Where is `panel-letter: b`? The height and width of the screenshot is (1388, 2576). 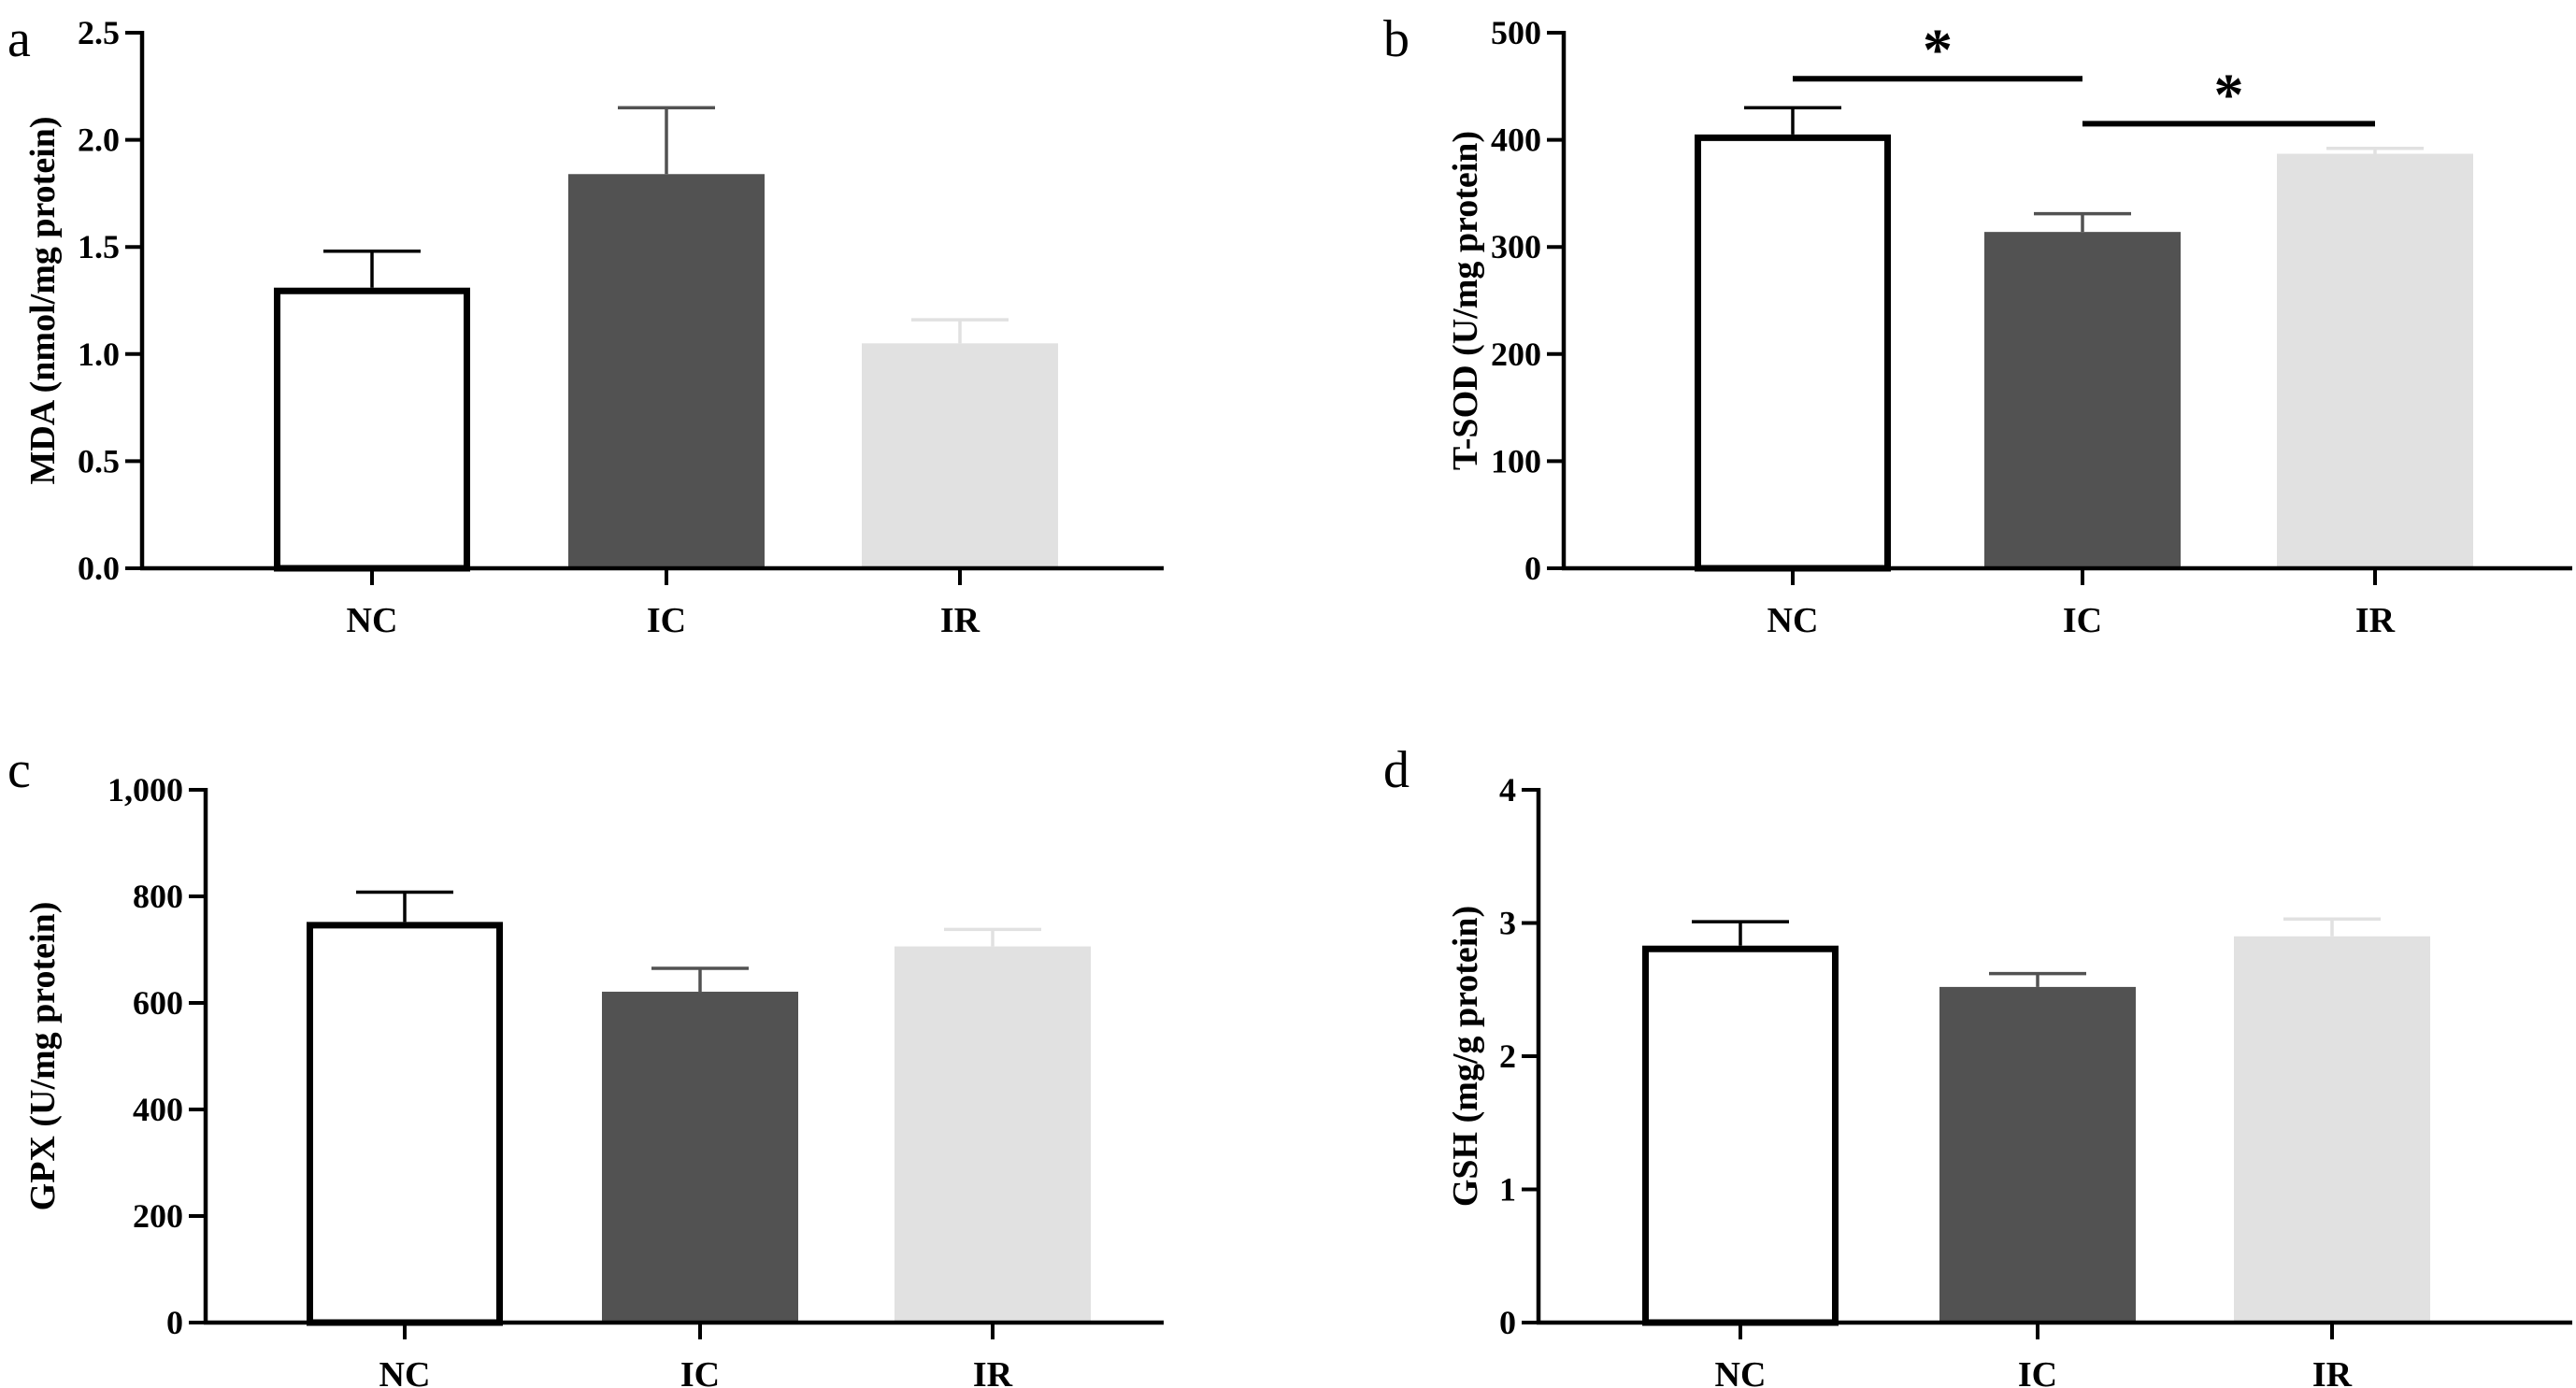
panel-letter: b is located at coordinates (1396, 39).